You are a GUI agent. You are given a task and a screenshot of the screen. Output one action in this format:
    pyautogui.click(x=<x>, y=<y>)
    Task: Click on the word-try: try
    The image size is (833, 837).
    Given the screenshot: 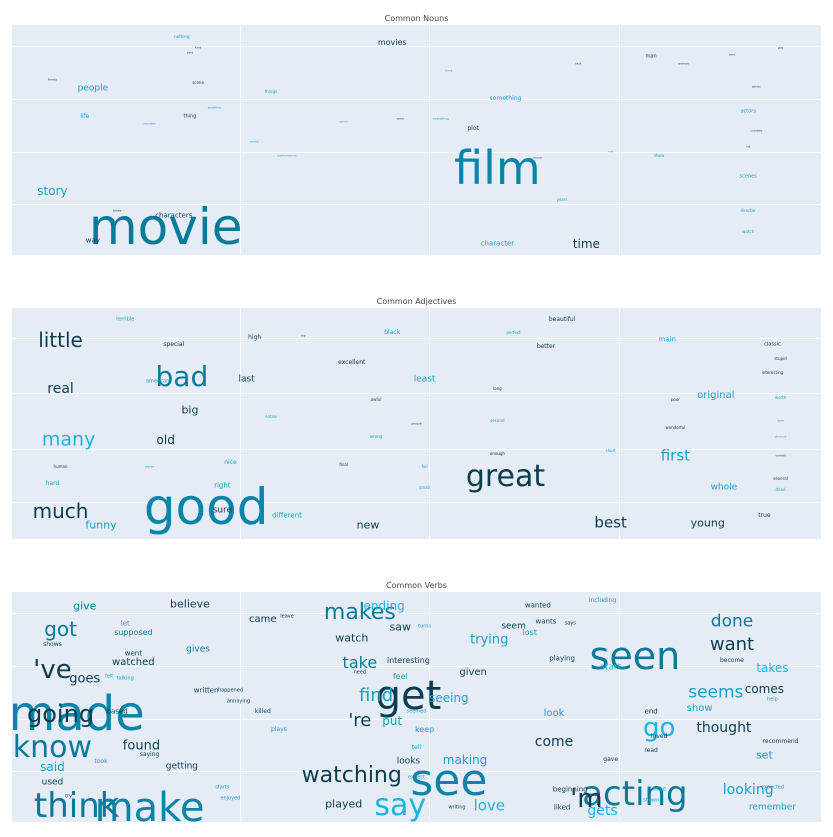 What is the action you would take?
    pyautogui.click(x=69, y=796)
    